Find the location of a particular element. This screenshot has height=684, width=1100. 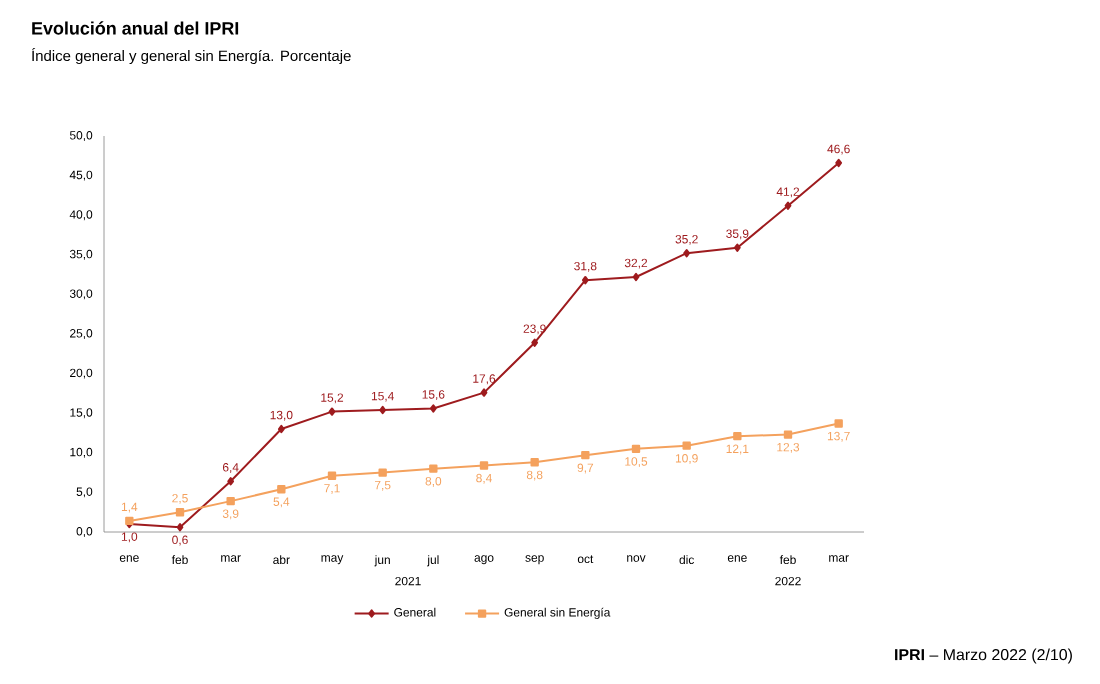

chart-title: Evolución anual del IPRI is located at coordinates (135, 28).